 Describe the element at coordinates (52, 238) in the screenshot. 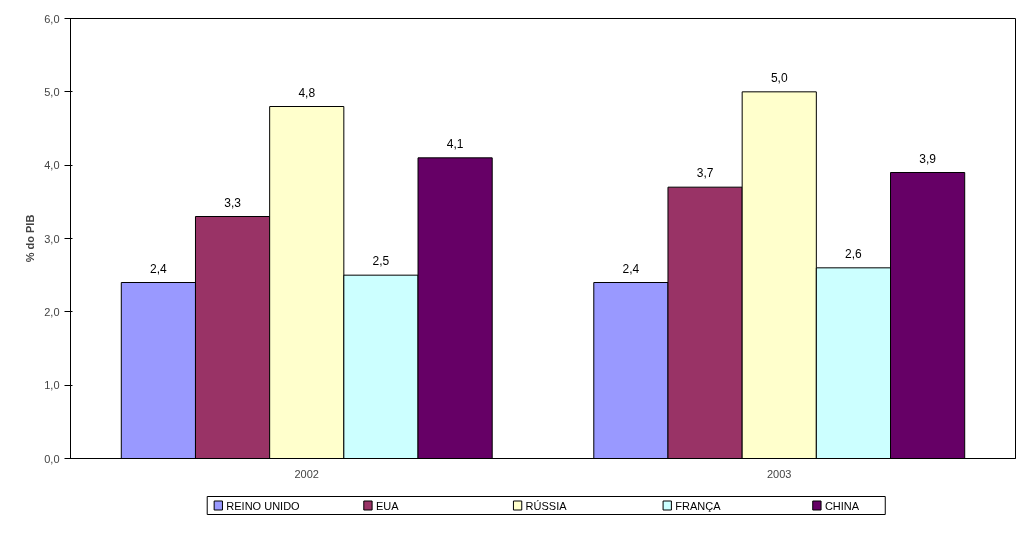

I see `y-tick-label: 3,0` at that location.